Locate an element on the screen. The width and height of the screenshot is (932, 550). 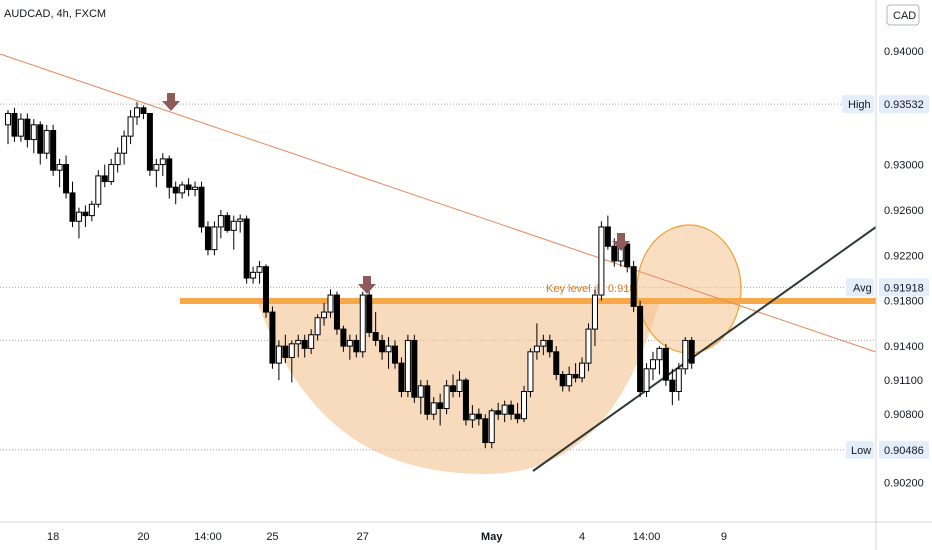
currency-badge is located at coordinates (903, 15).